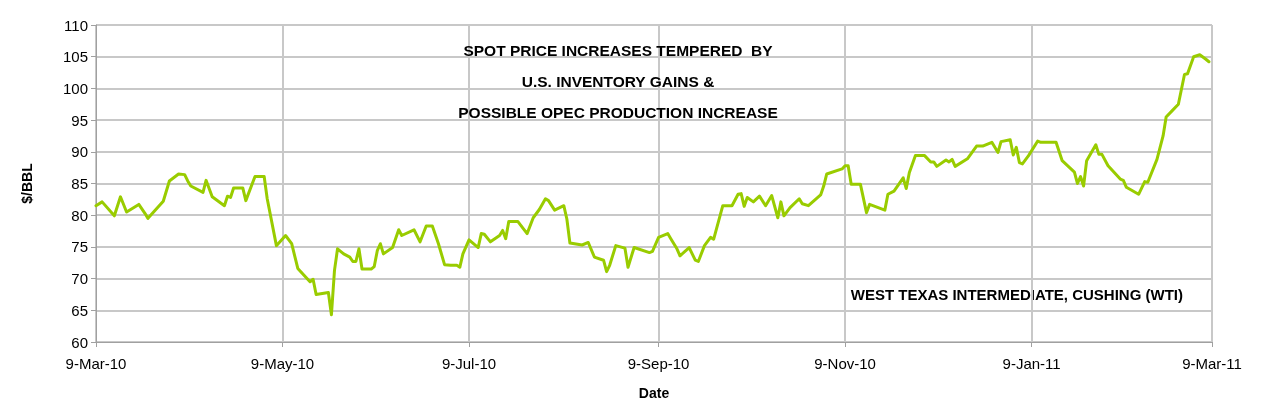 The height and width of the screenshot is (416, 1265). Describe the element at coordinates (79, 342) in the screenshot. I see `y-tick-label: 60` at that location.